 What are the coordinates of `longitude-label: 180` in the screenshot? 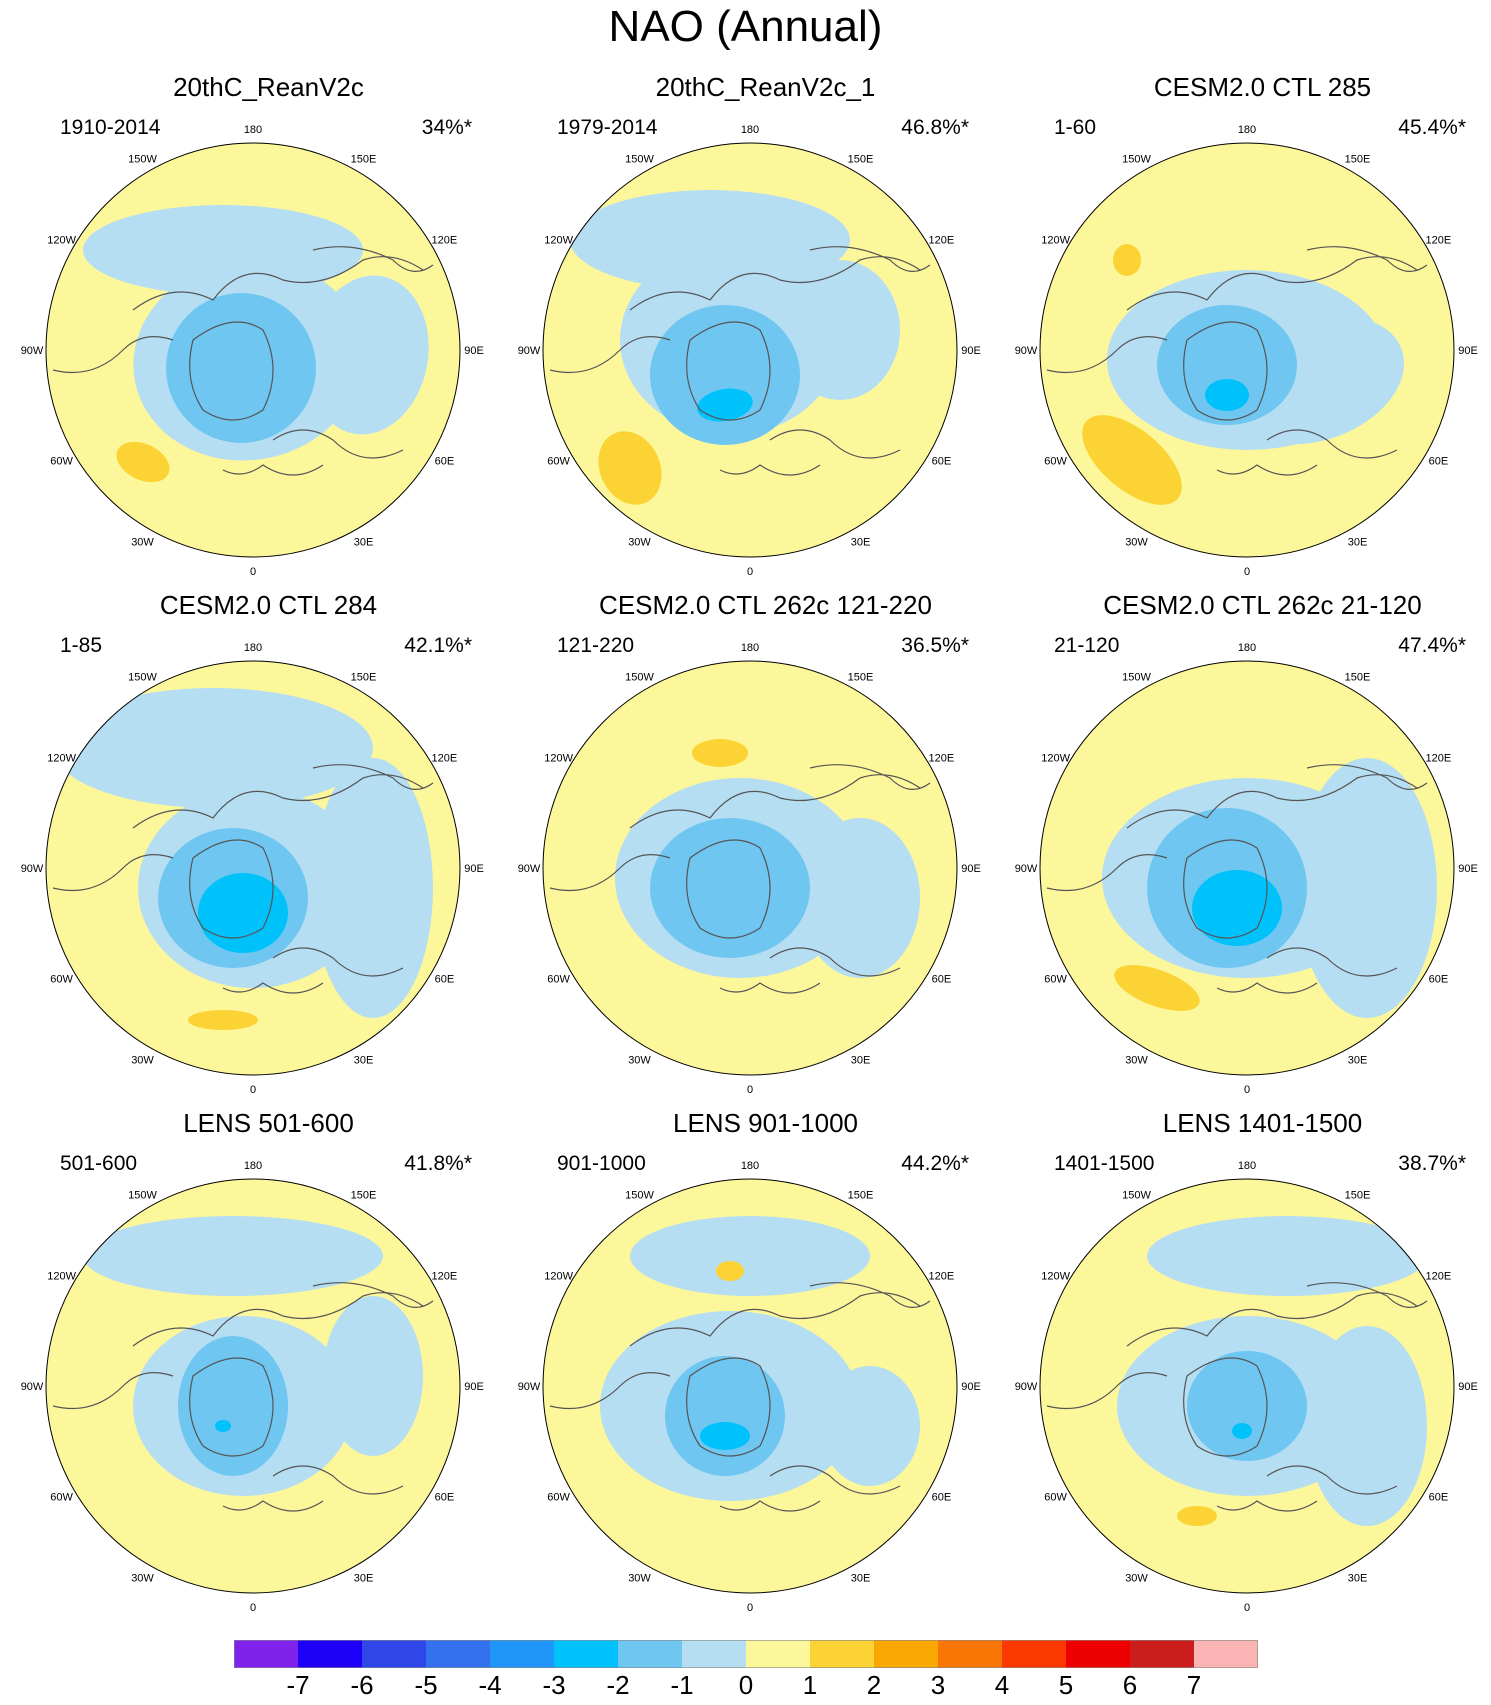 It's located at (253, 130).